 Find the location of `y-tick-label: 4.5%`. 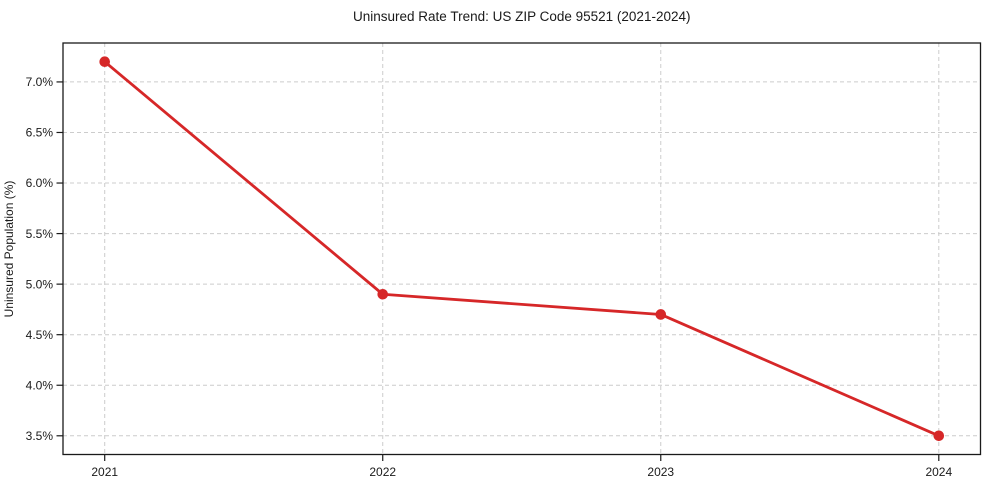

y-tick-label: 4.5% is located at coordinates (40, 335).